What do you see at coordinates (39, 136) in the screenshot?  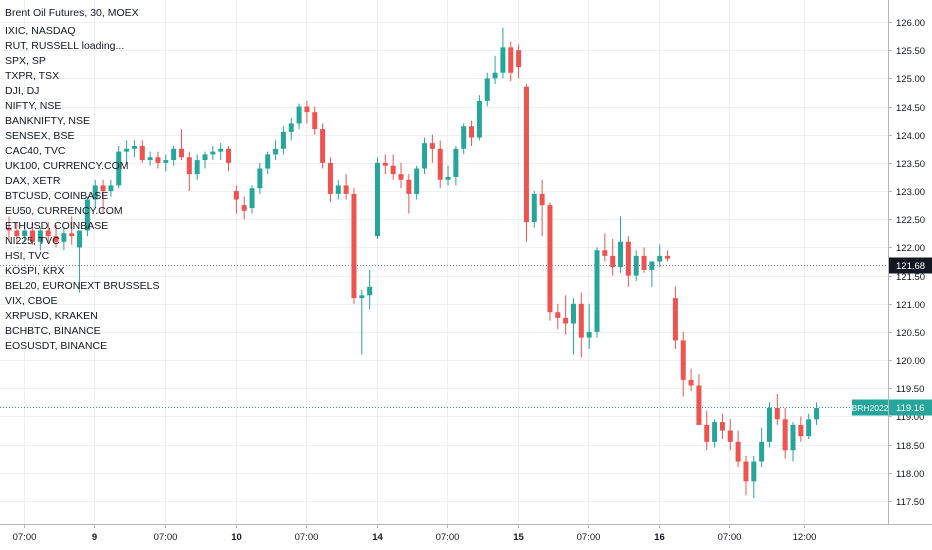 I see `overlay-symbol: SENSEX, BSE` at bounding box center [39, 136].